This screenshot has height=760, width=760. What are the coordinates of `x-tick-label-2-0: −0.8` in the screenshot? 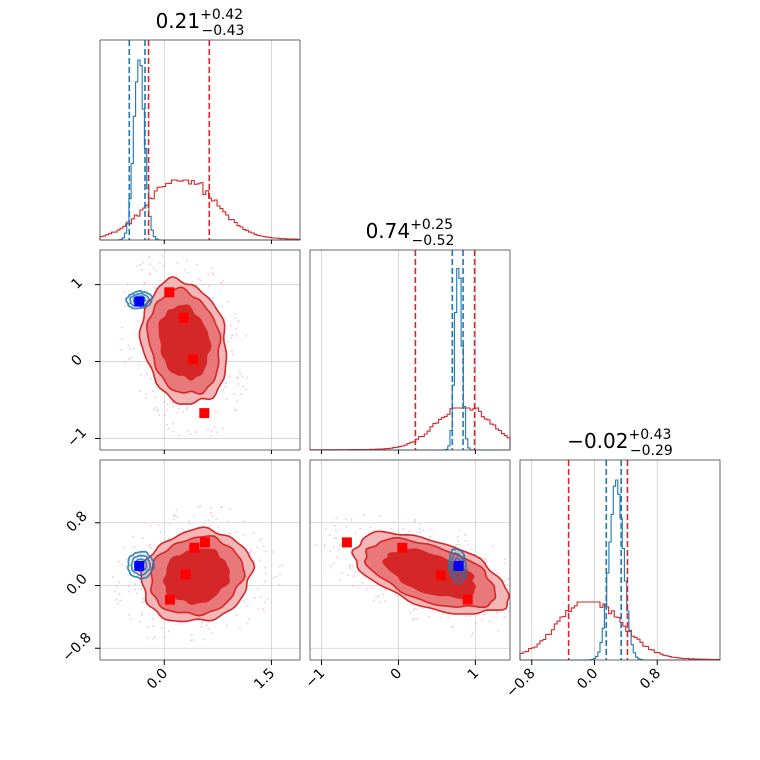 It's located at (520, 683).